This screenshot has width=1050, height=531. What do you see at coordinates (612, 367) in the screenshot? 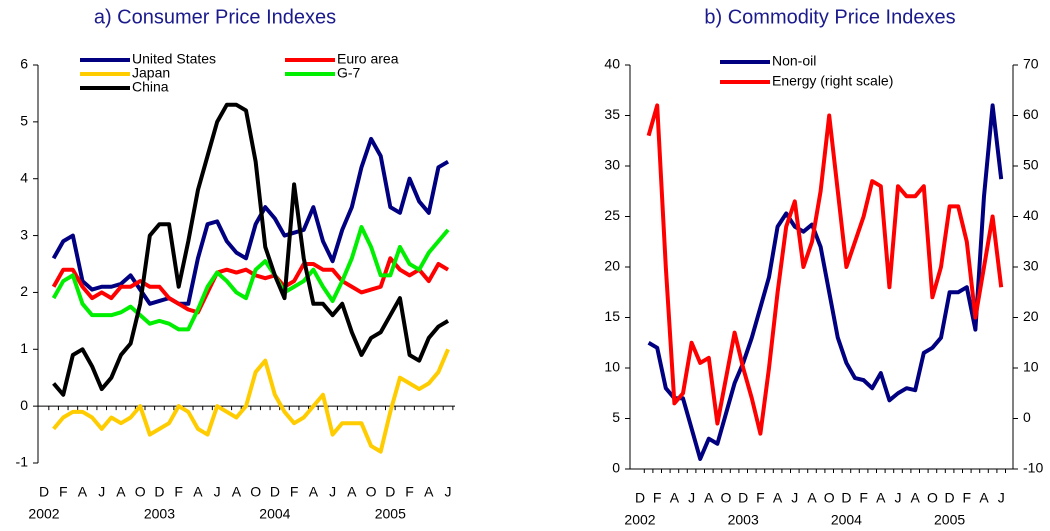
I see `y-tick-label: 10` at bounding box center [612, 367].